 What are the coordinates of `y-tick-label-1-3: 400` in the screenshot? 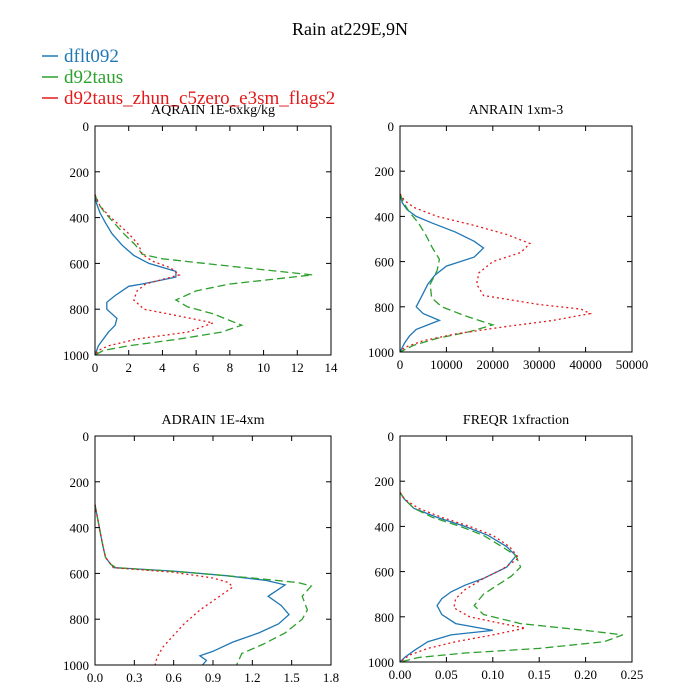 It's located at (80, 218).